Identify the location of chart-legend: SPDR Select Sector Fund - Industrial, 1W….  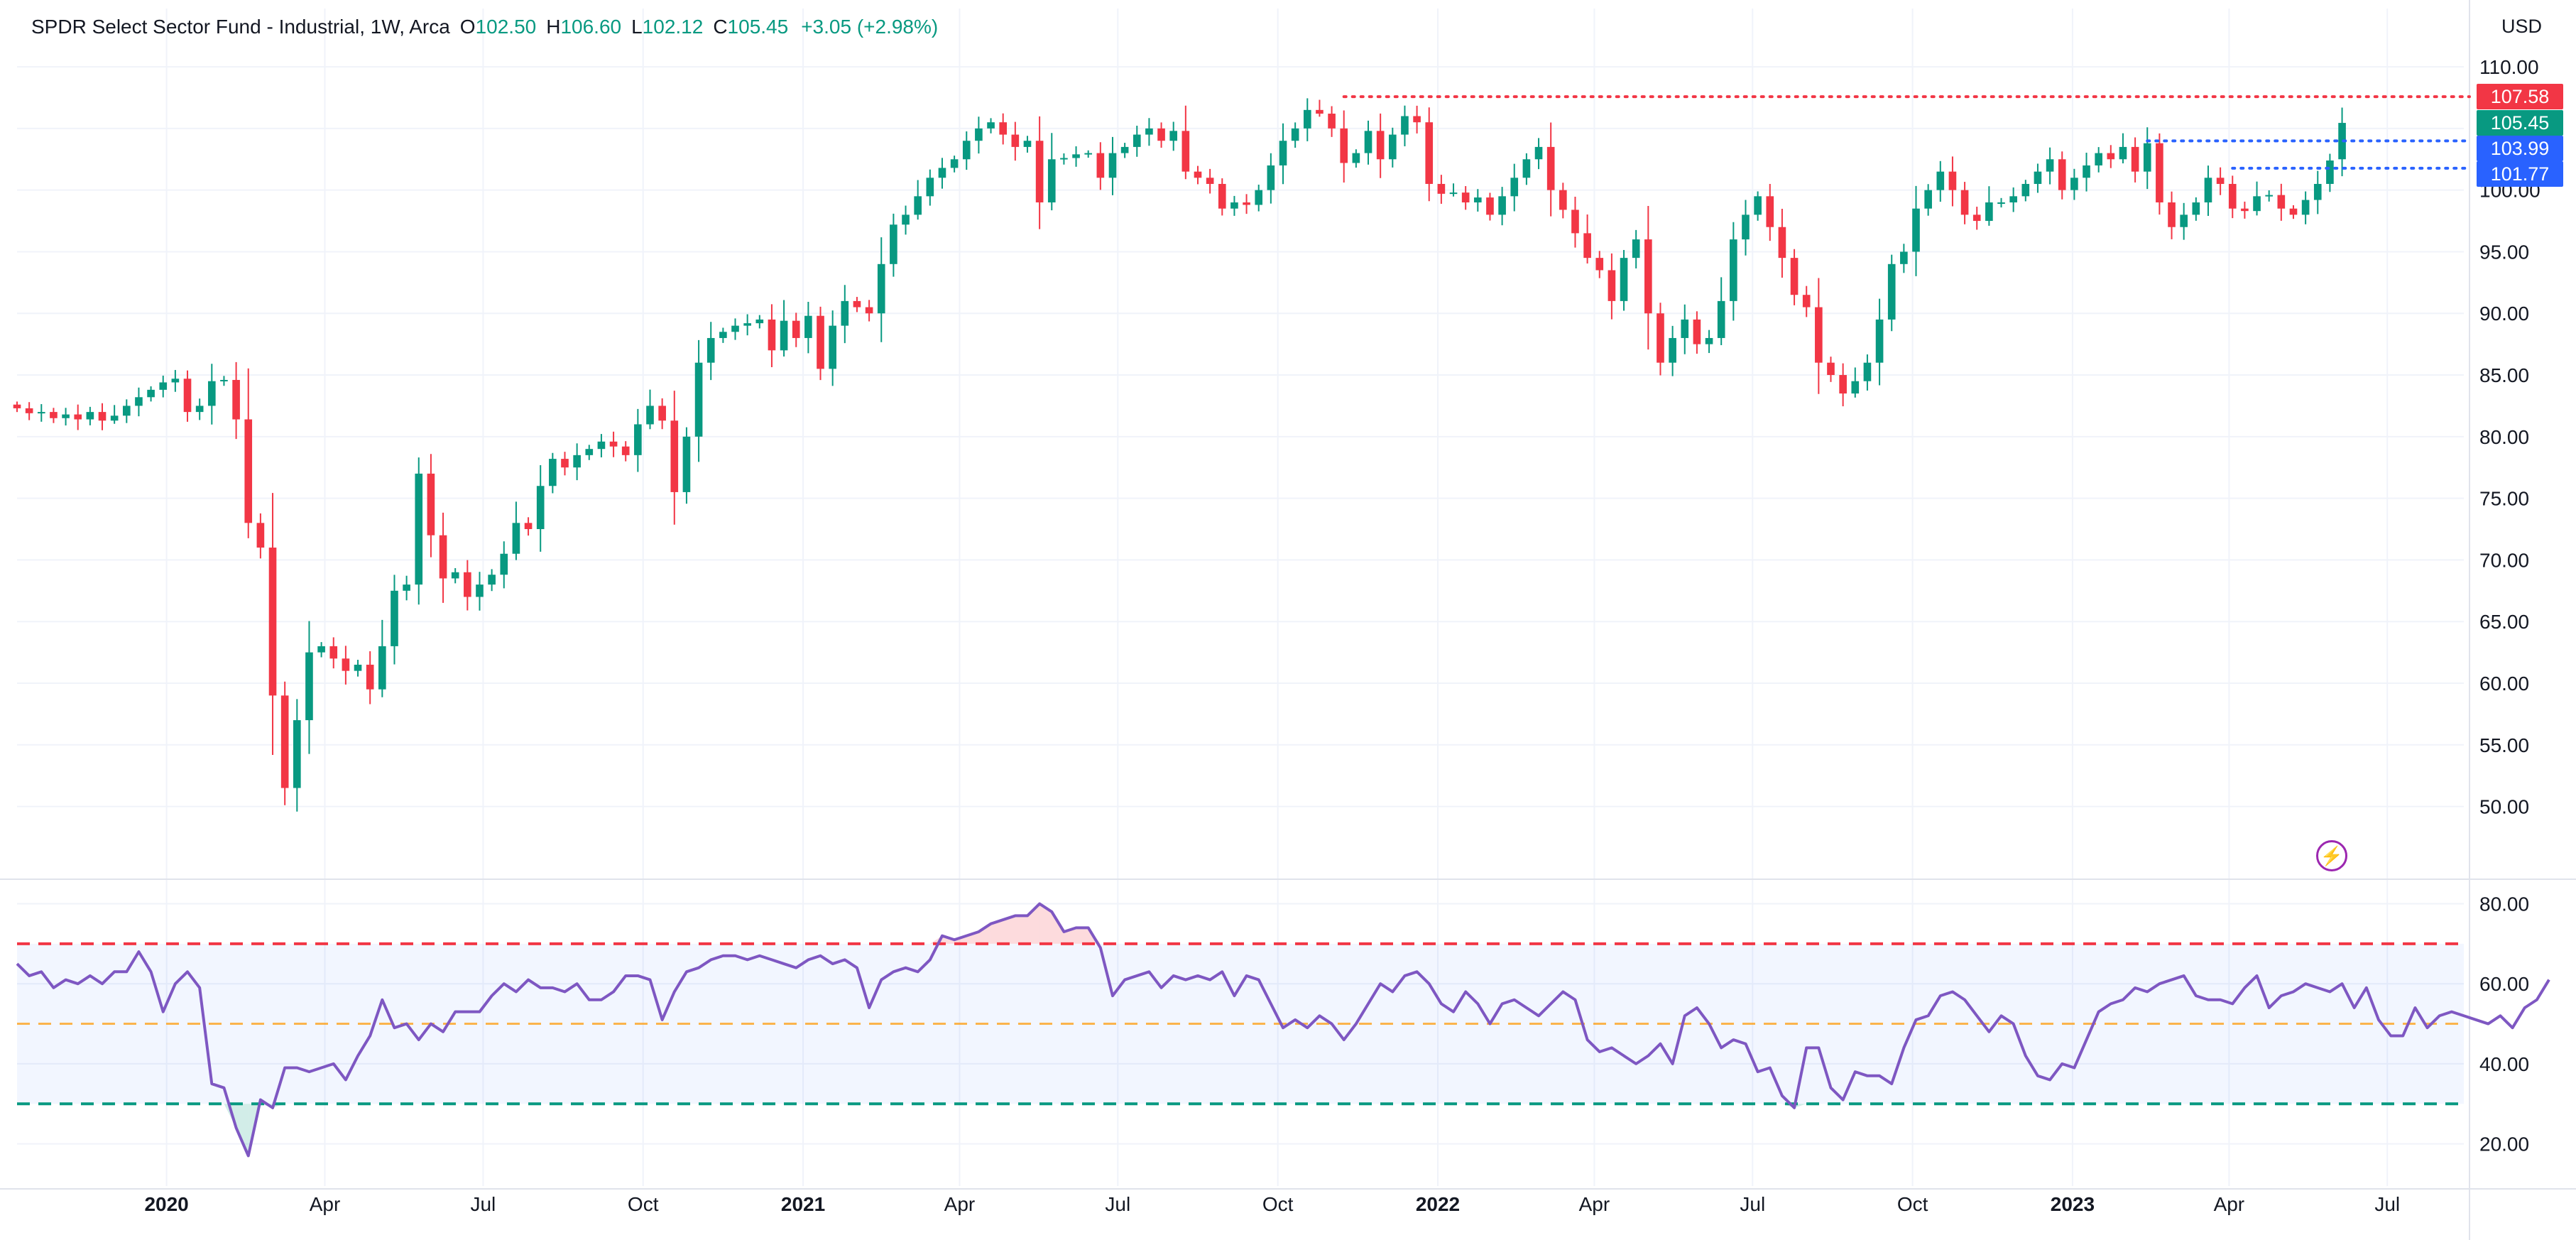
(484, 27).